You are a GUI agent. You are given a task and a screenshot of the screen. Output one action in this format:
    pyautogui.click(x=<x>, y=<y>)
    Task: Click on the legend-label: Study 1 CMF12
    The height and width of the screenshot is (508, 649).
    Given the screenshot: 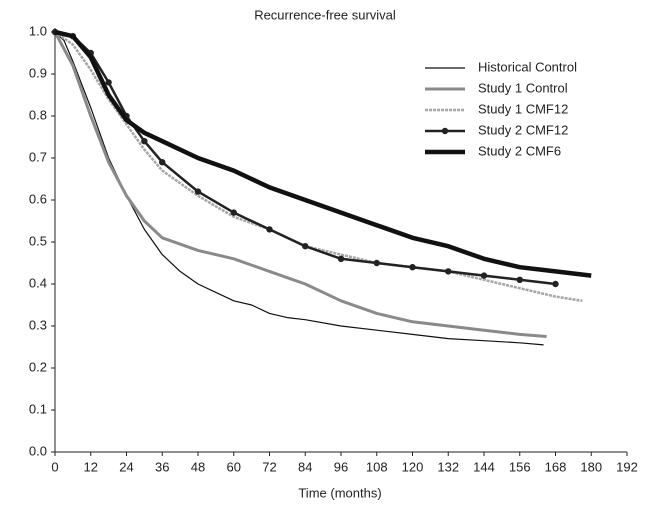 What is the action you would take?
    pyautogui.click(x=523, y=108)
    